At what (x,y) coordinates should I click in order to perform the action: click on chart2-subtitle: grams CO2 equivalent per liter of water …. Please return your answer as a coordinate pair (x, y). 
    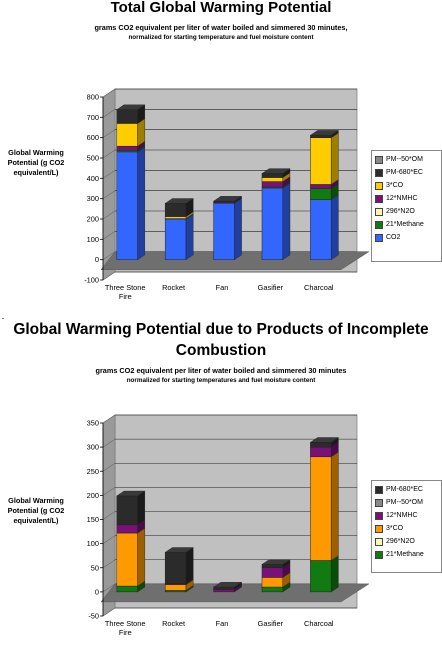
    Looking at the image, I should click on (221, 375).